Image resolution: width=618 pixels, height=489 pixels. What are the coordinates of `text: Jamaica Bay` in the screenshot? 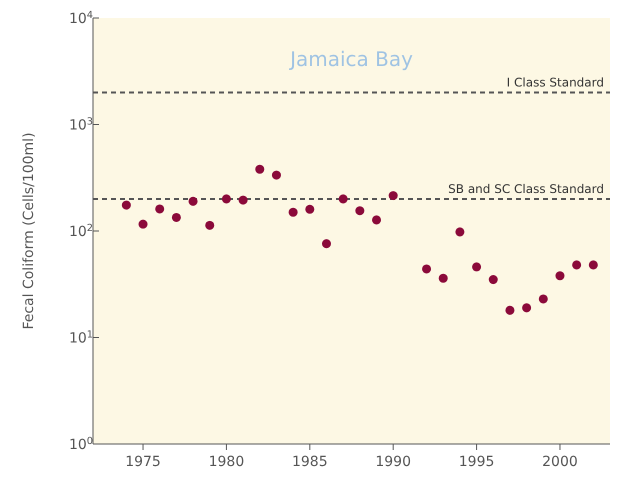 It's located at (351, 59).